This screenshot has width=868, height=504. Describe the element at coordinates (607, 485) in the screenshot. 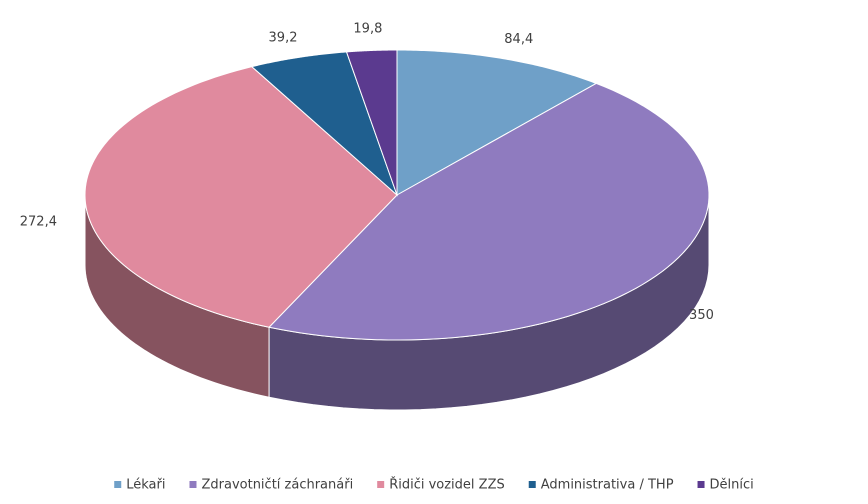

I see `legend-label: Administrativa / THP` at that location.